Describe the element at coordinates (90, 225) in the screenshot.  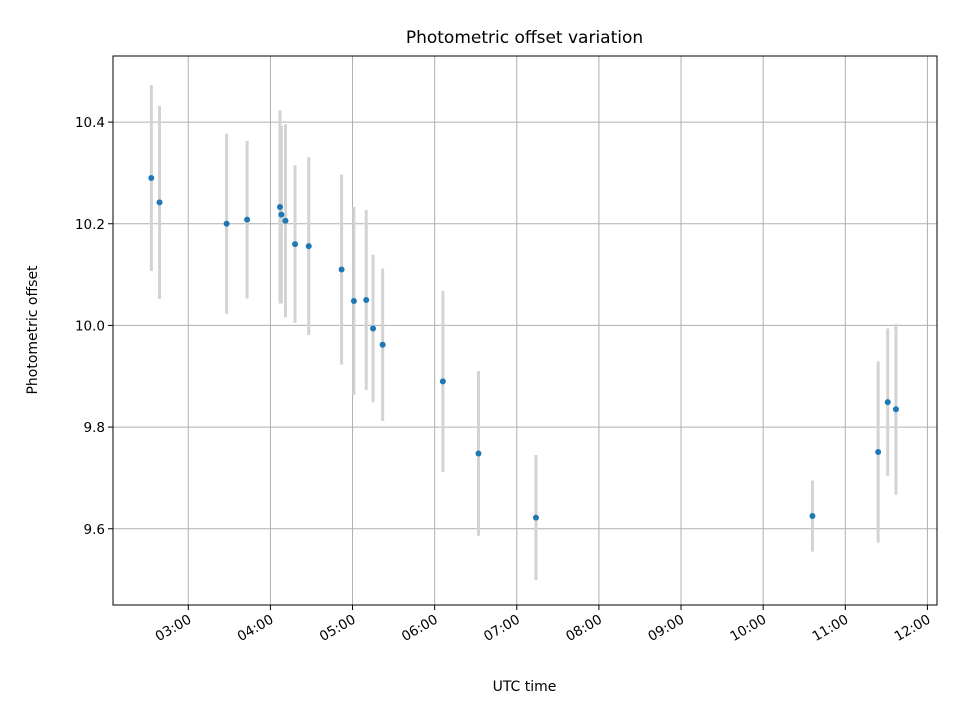
I see `y-tick-label: 10.2` at that location.